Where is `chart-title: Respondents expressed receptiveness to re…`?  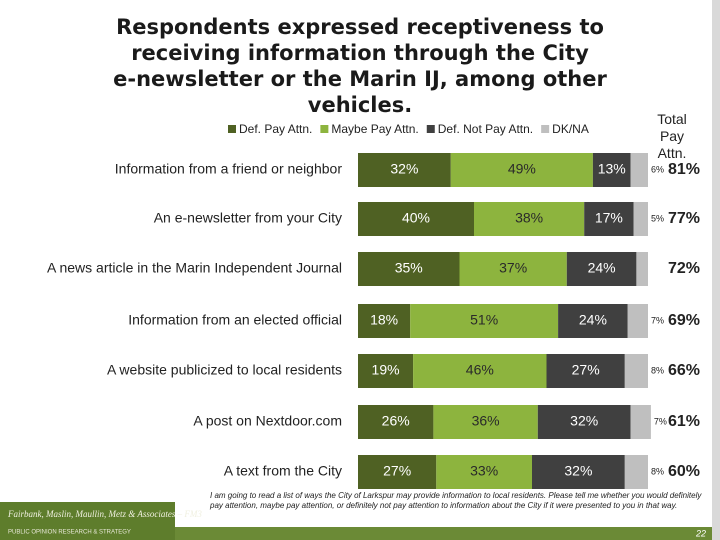 chart-title: Respondents expressed receptiveness to re… is located at coordinates (360, 66).